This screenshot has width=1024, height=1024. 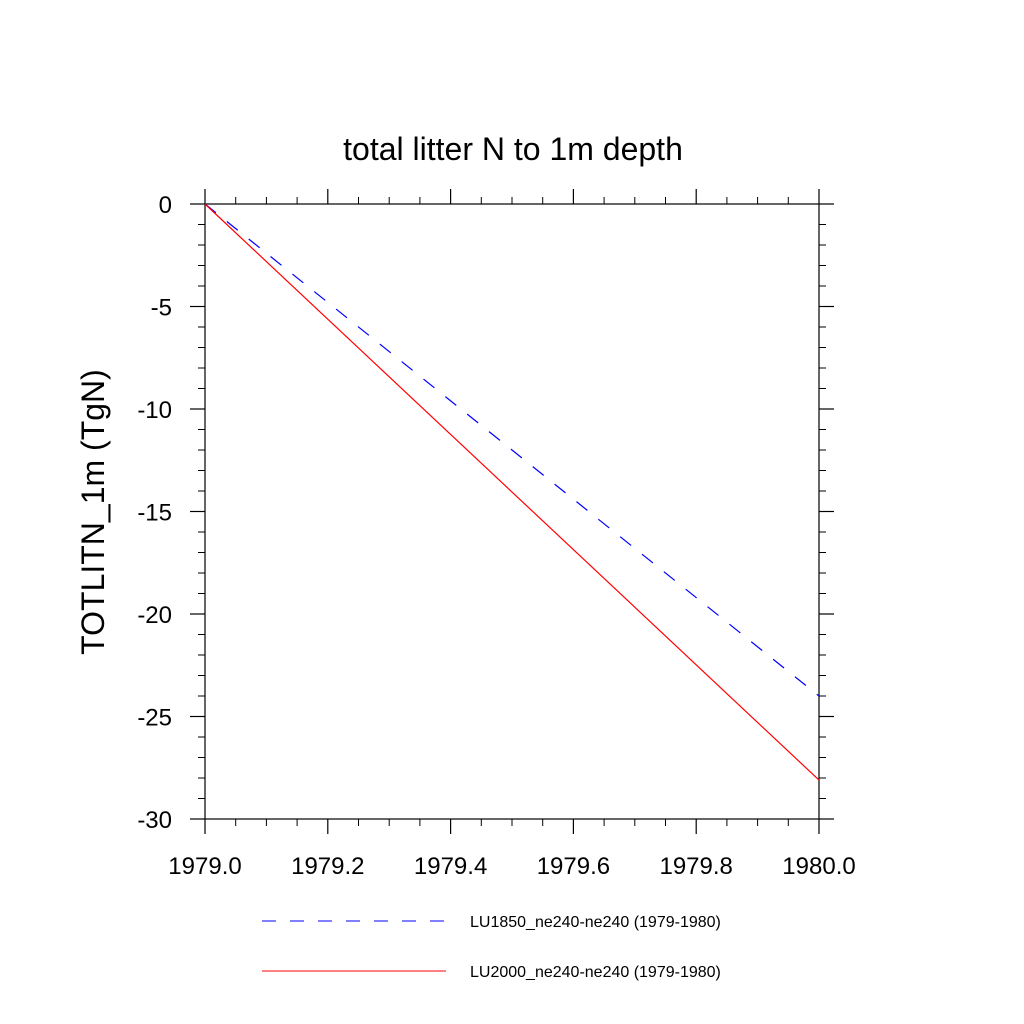 I want to click on y-tick-label: -25, so click(x=154, y=718).